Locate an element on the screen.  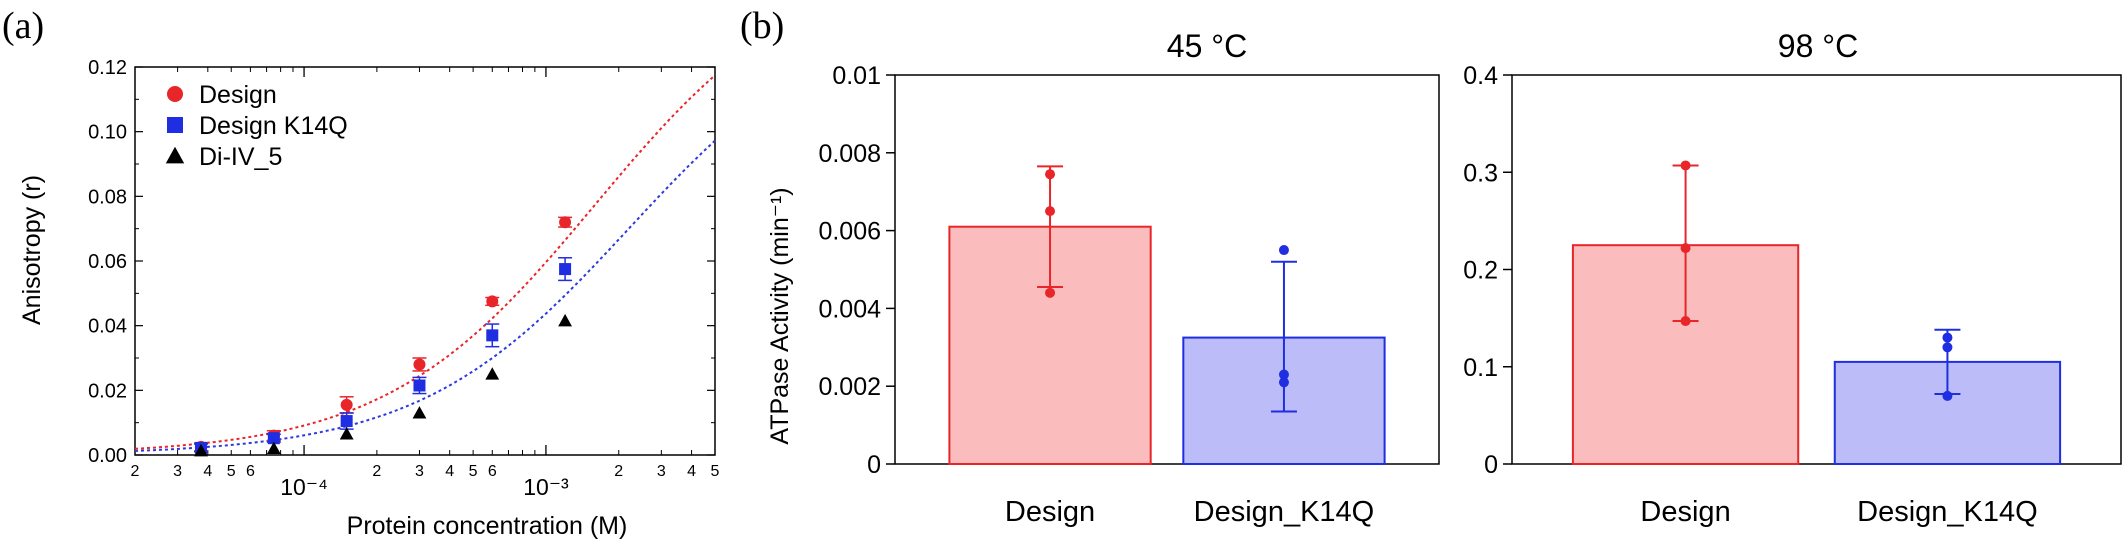
panel-label-a: (a) is located at coordinates (23, 26).